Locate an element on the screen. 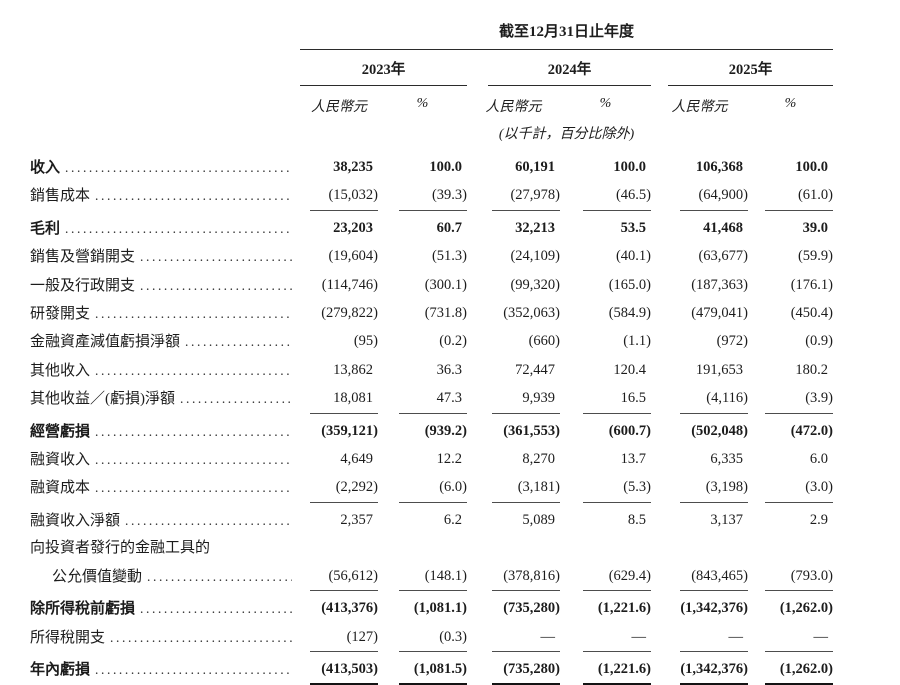  cell-2023-rmb: (19,604) is located at coordinates (339, 257).